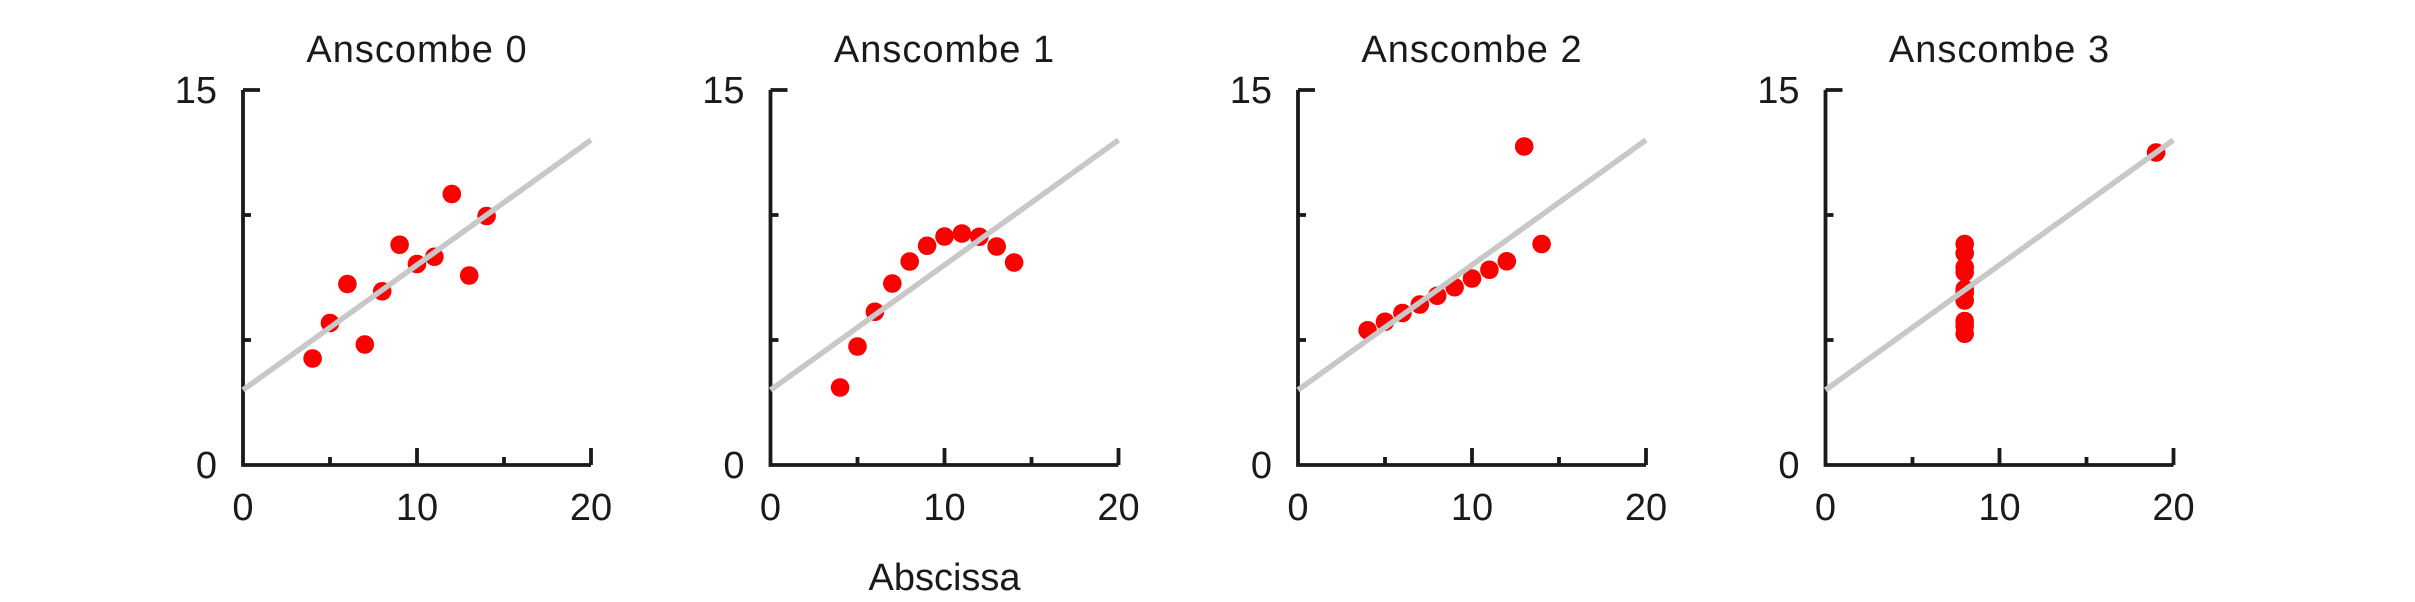 The width and height of the screenshot is (2415, 602). I want to click on subplot-title: Anscombe 1, so click(944, 50).